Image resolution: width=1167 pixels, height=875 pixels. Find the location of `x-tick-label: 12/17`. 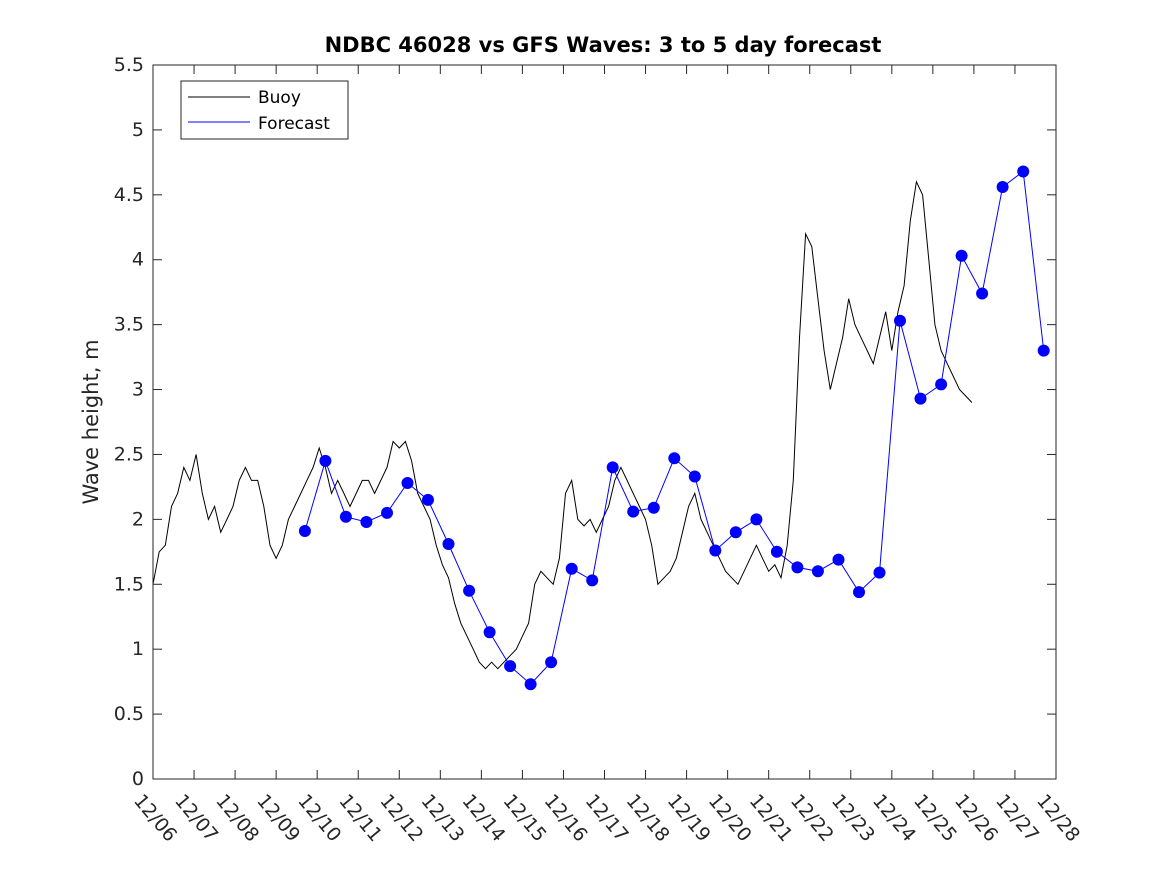

x-tick-label: 12/17 is located at coordinates (607, 818).